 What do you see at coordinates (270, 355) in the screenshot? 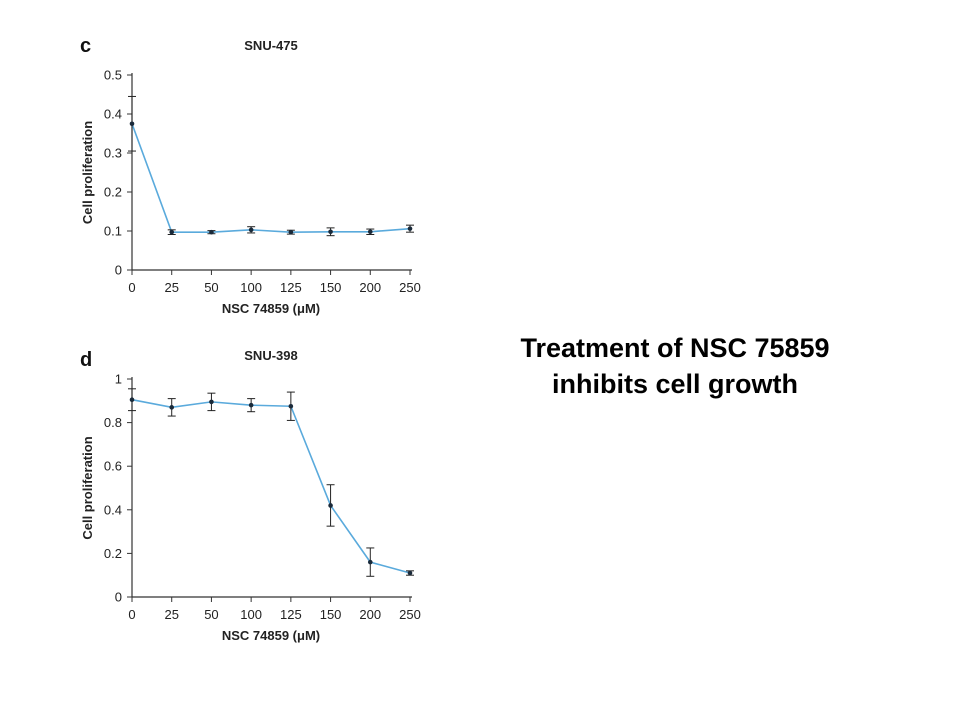
I see `chart-title: SNU-398` at bounding box center [270, 355].